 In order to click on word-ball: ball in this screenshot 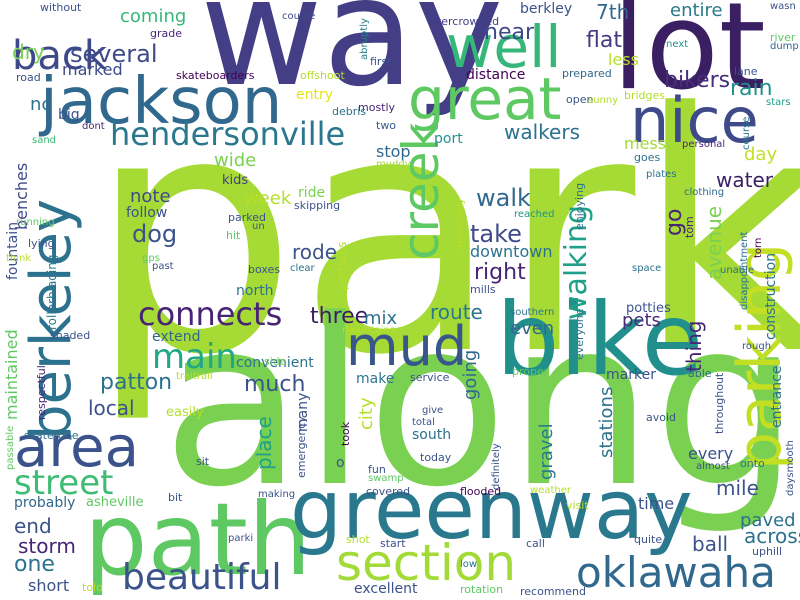, I will do `click(710, 544)`.